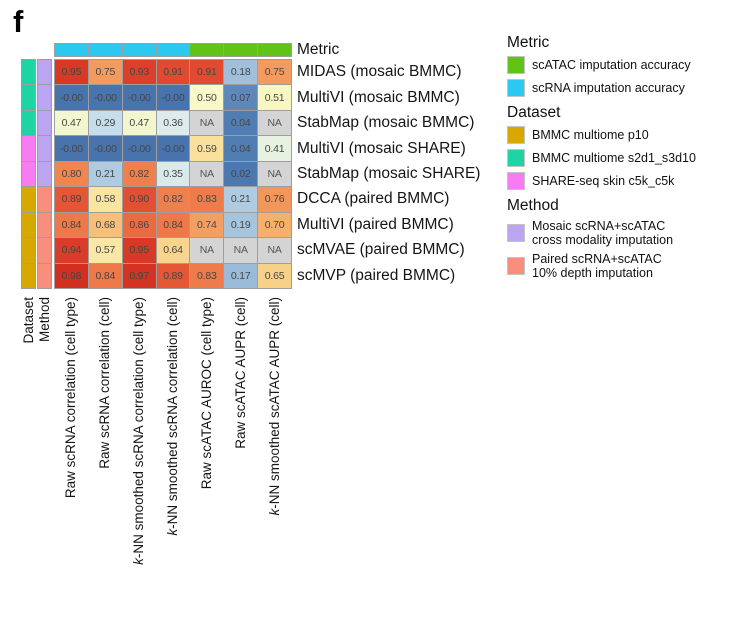 The width and height of the screenshot is (746, 624). I want to click on heatmap-cell: 0.93, so click(139, 72).